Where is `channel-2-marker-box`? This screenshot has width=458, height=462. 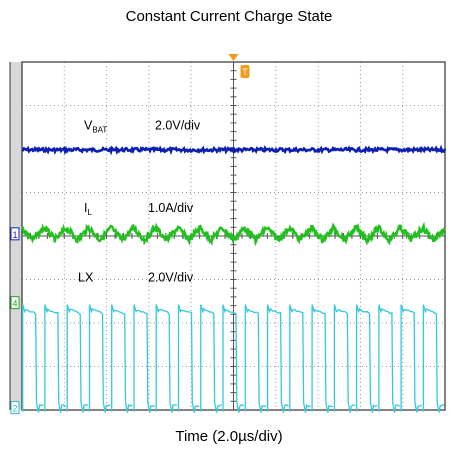
channel-2-marker-box is located at coordinates (15, 408).